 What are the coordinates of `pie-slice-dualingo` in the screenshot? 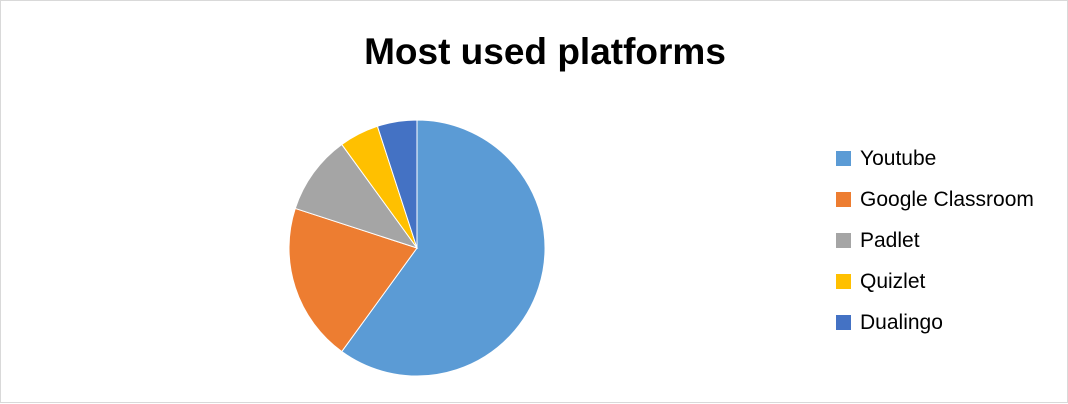 It's located at (397, 184).